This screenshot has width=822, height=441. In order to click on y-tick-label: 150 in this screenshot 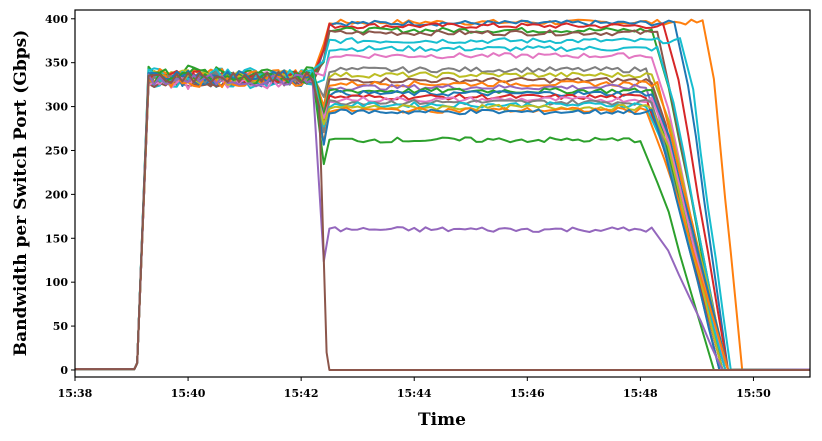, I will do `click(56, 238)`.